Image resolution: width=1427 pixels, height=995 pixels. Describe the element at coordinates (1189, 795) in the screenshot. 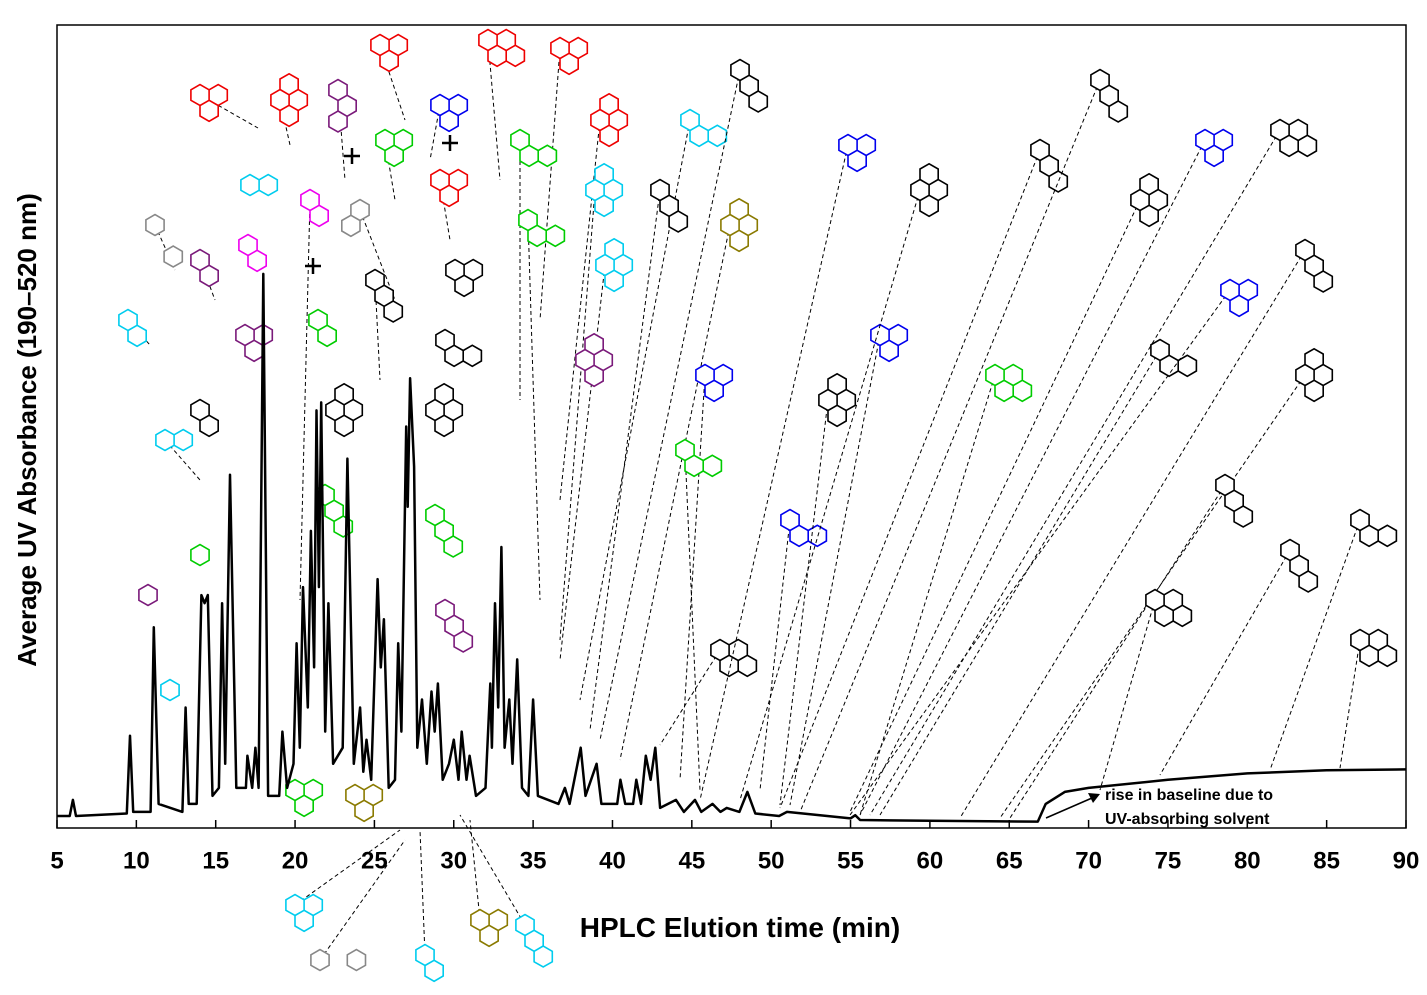

I see `annotation: rise in baseline due to` at that location.